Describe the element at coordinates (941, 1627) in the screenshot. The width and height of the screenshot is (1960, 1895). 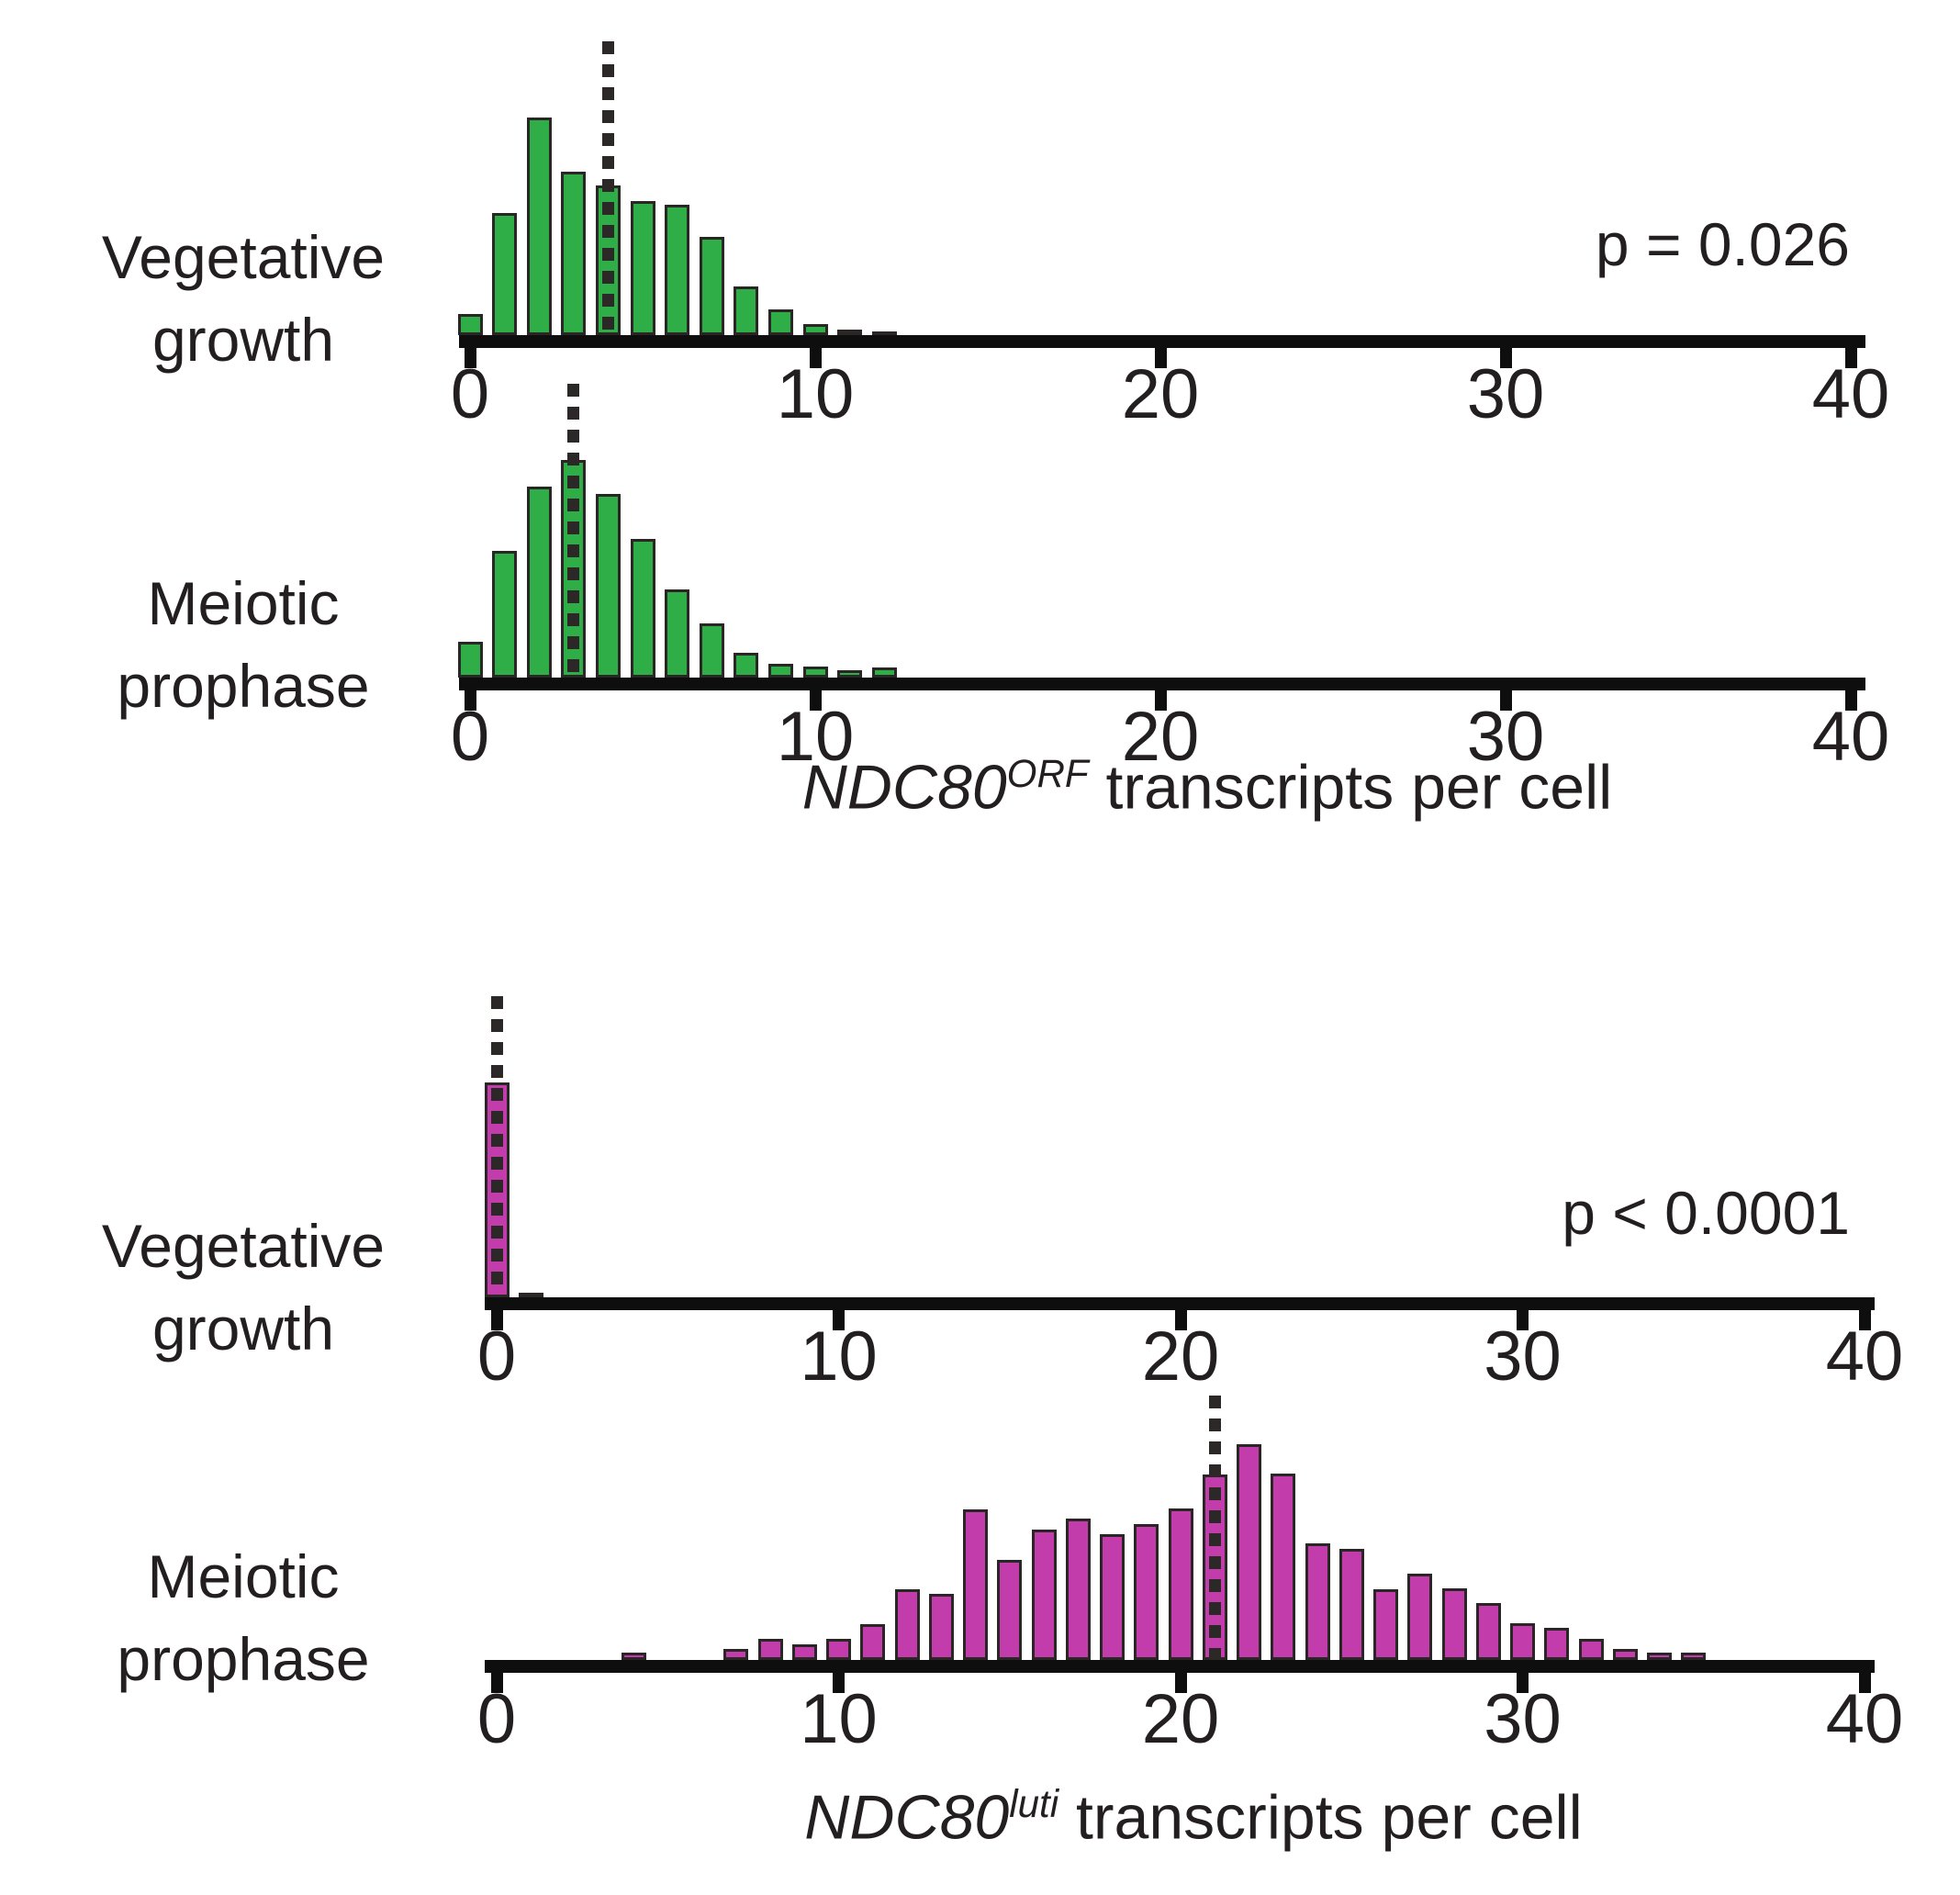
I see `histogram-bar-x13` at that location.